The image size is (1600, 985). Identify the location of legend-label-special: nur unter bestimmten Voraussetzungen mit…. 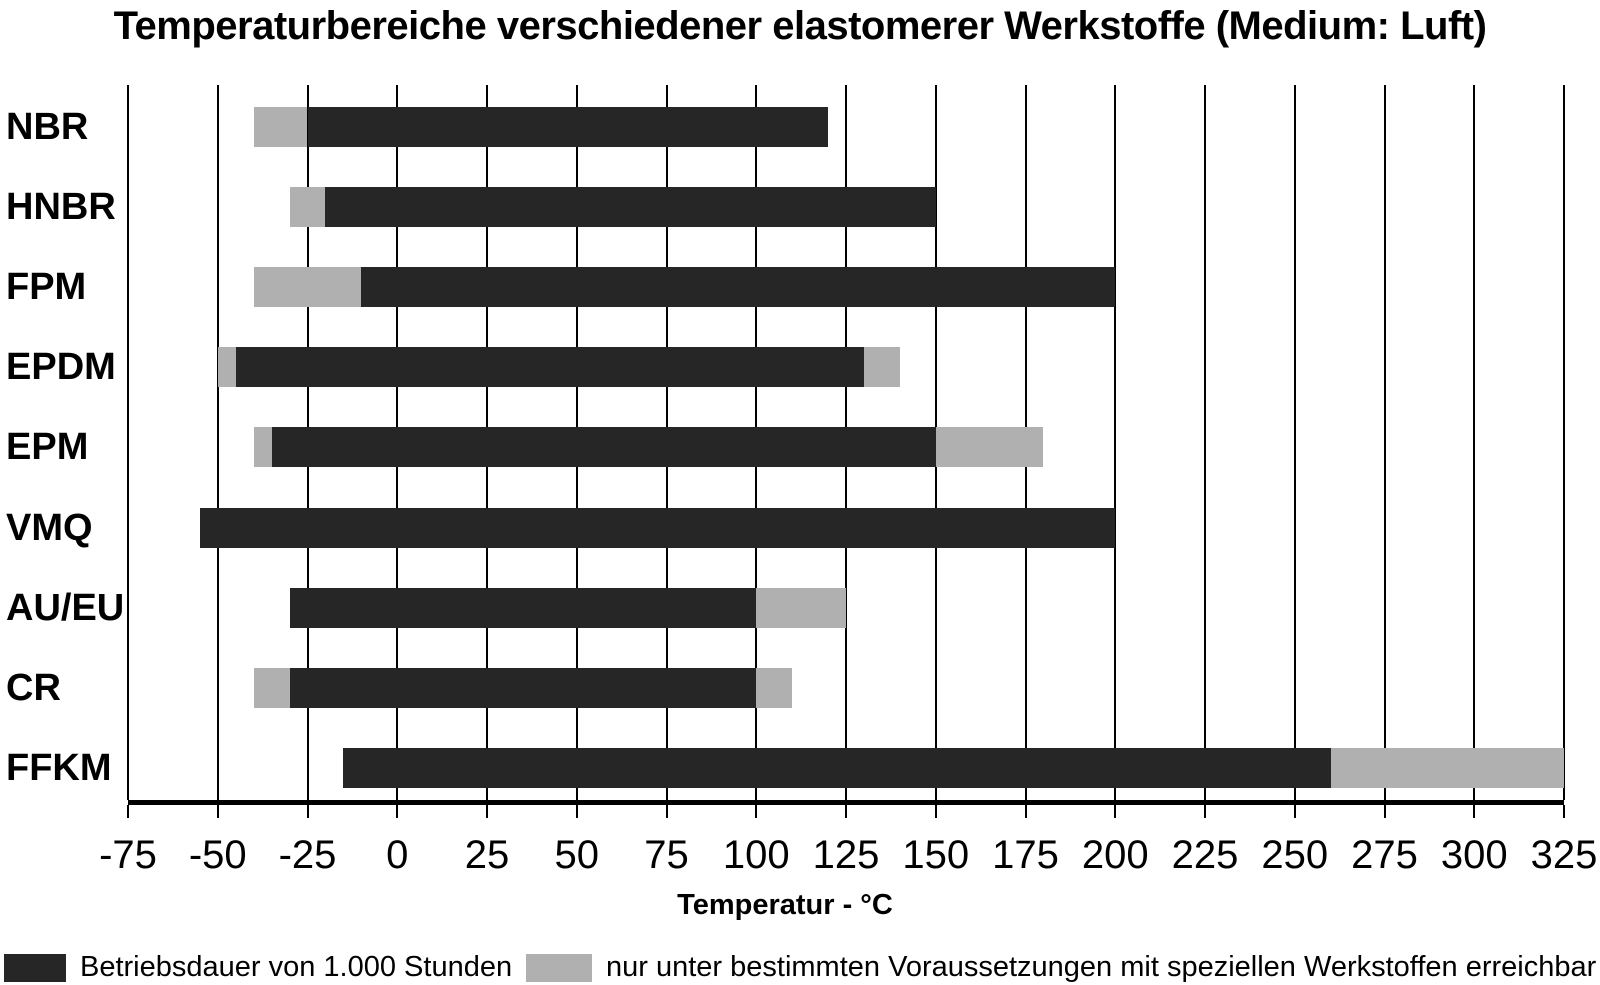
(1101, 967).